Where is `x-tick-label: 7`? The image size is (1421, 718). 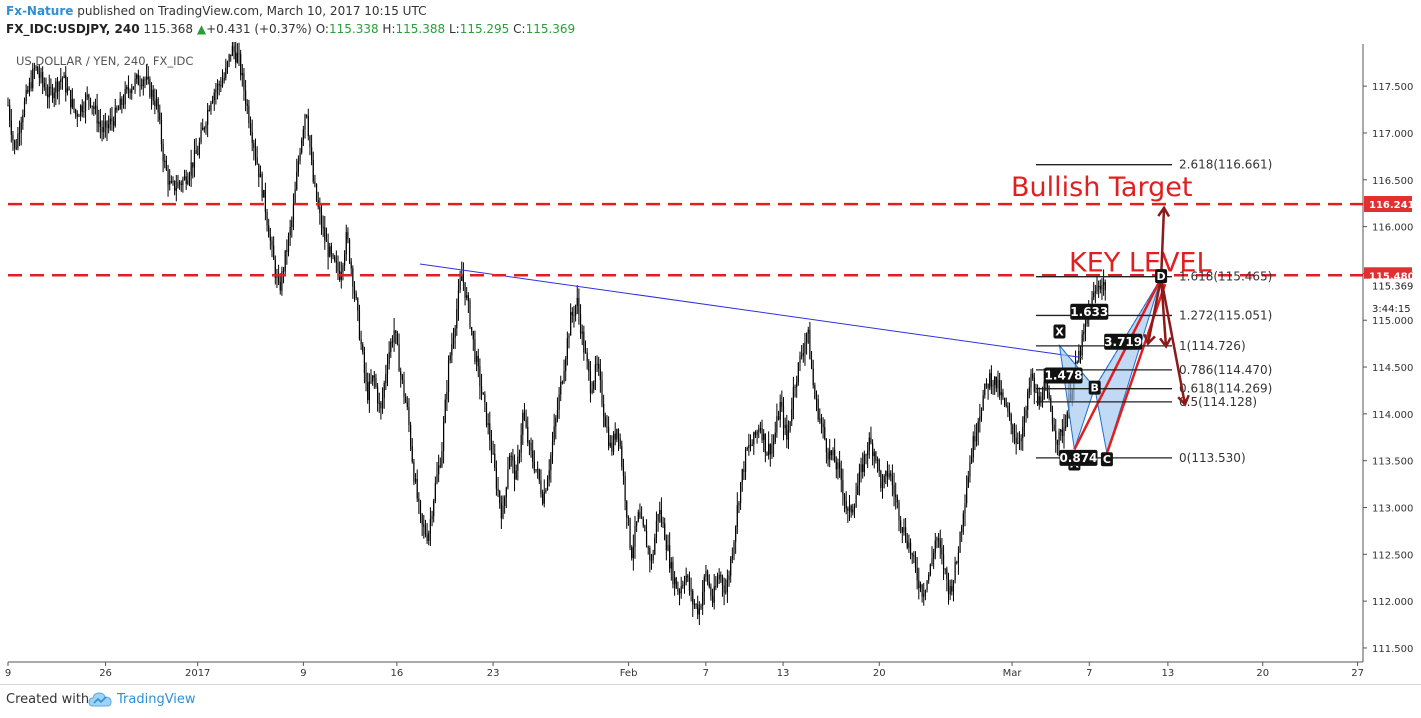 x-tick-label: 7 is located at coordinates (1089, 673).